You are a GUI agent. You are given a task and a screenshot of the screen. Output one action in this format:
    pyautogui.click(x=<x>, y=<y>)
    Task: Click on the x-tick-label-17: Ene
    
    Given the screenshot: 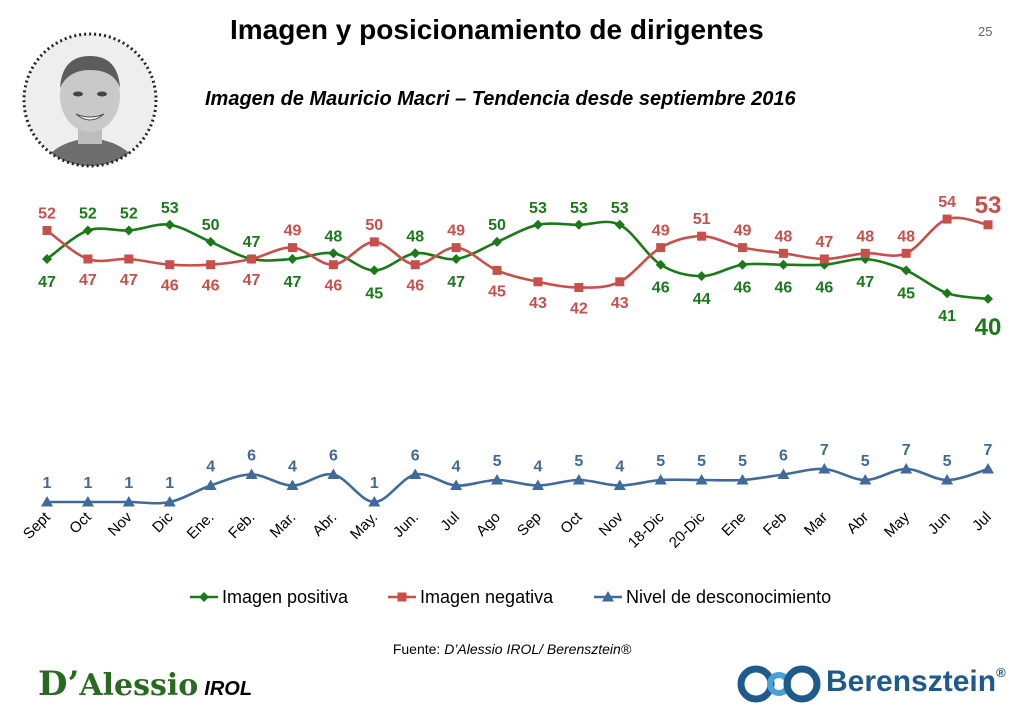 What is the action you would take?
    pyautogui.click(x=733, y=524)
    